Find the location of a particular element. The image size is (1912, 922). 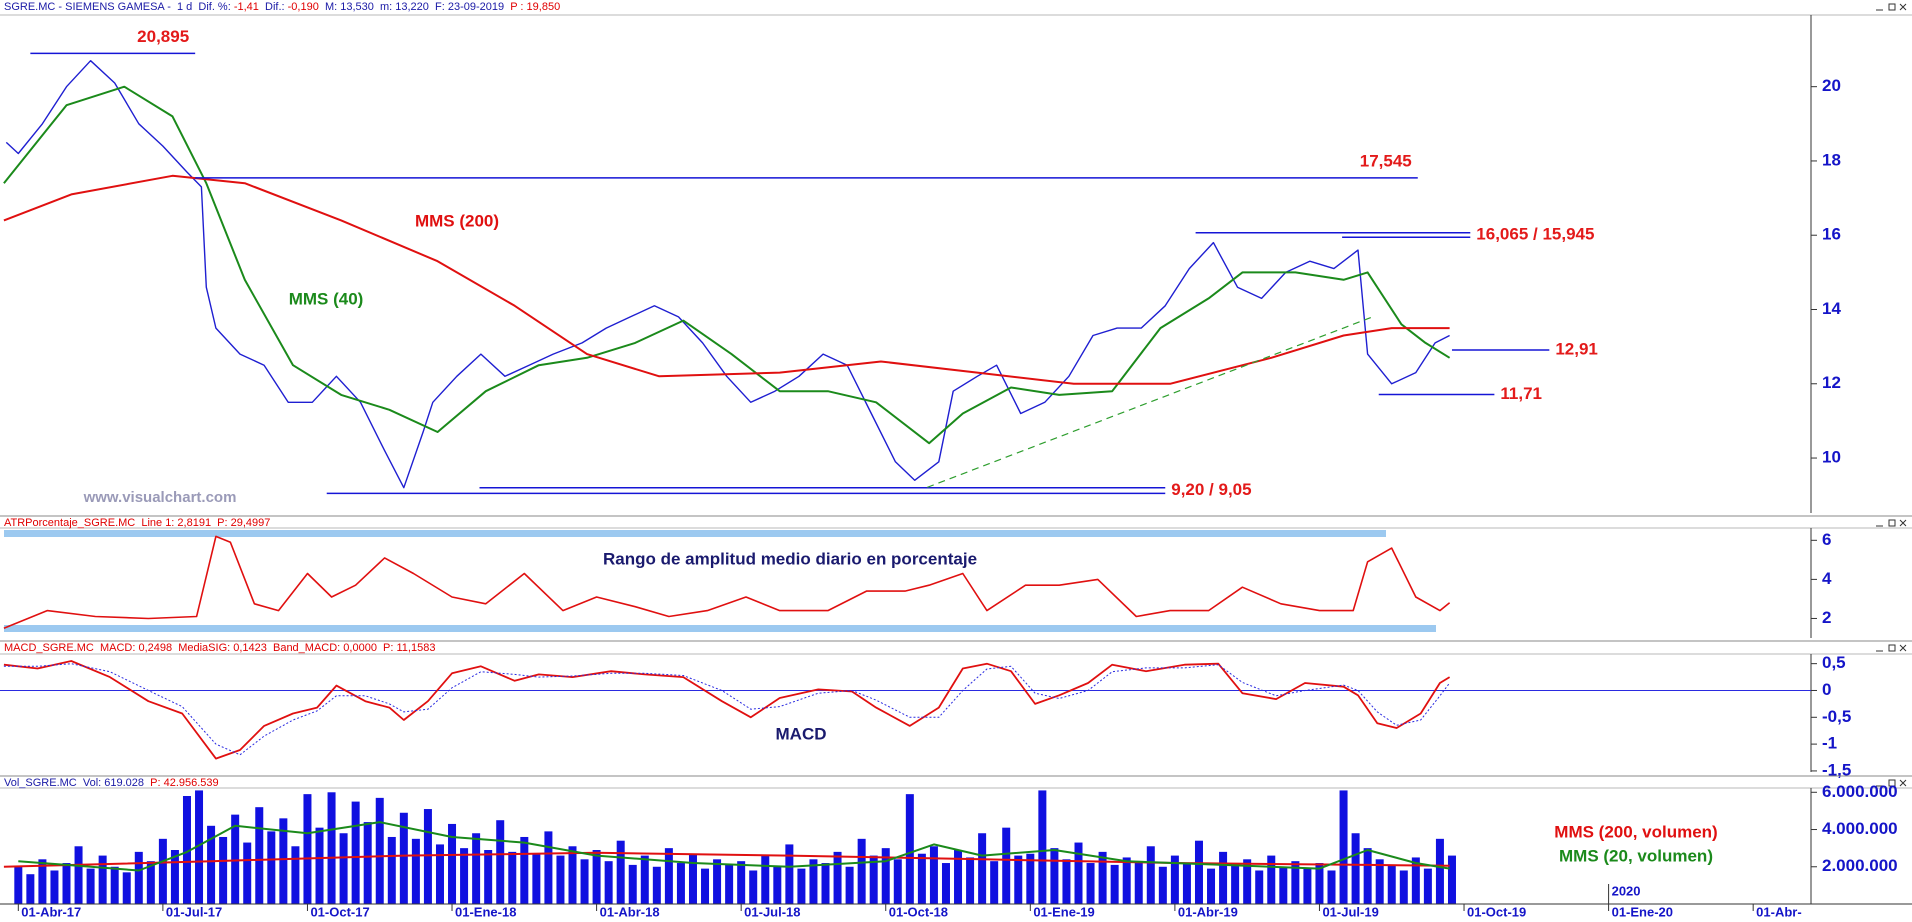

y-tick-label: 4 is located at coordinates (1827, 578).